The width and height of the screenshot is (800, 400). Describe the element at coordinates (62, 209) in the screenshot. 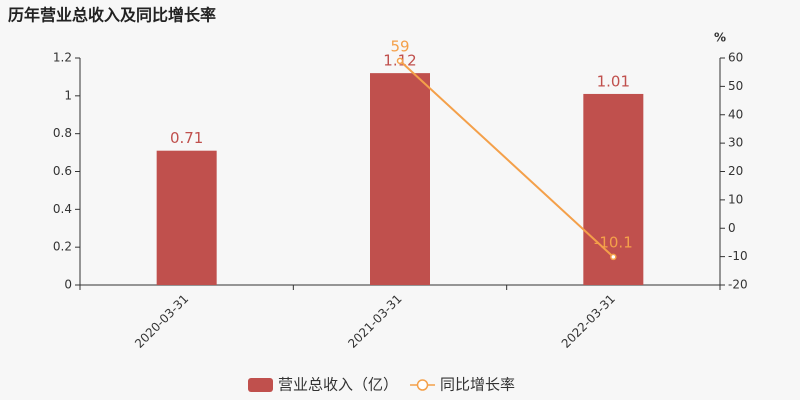

I see `y-tick-label: 0.4` at that location.